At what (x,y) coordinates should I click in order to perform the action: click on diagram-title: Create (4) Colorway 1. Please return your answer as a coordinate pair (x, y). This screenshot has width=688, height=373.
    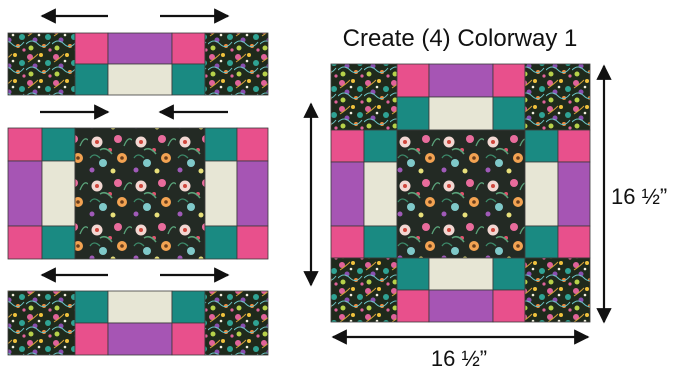
    Looking at the image, I should click on (460, 38).